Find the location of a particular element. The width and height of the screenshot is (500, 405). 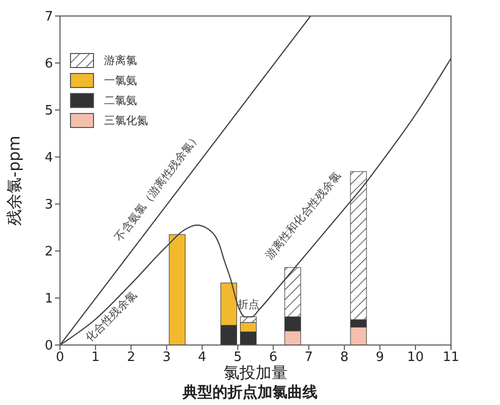

y-tick-label: 4 is located at coordinates (48, 158).